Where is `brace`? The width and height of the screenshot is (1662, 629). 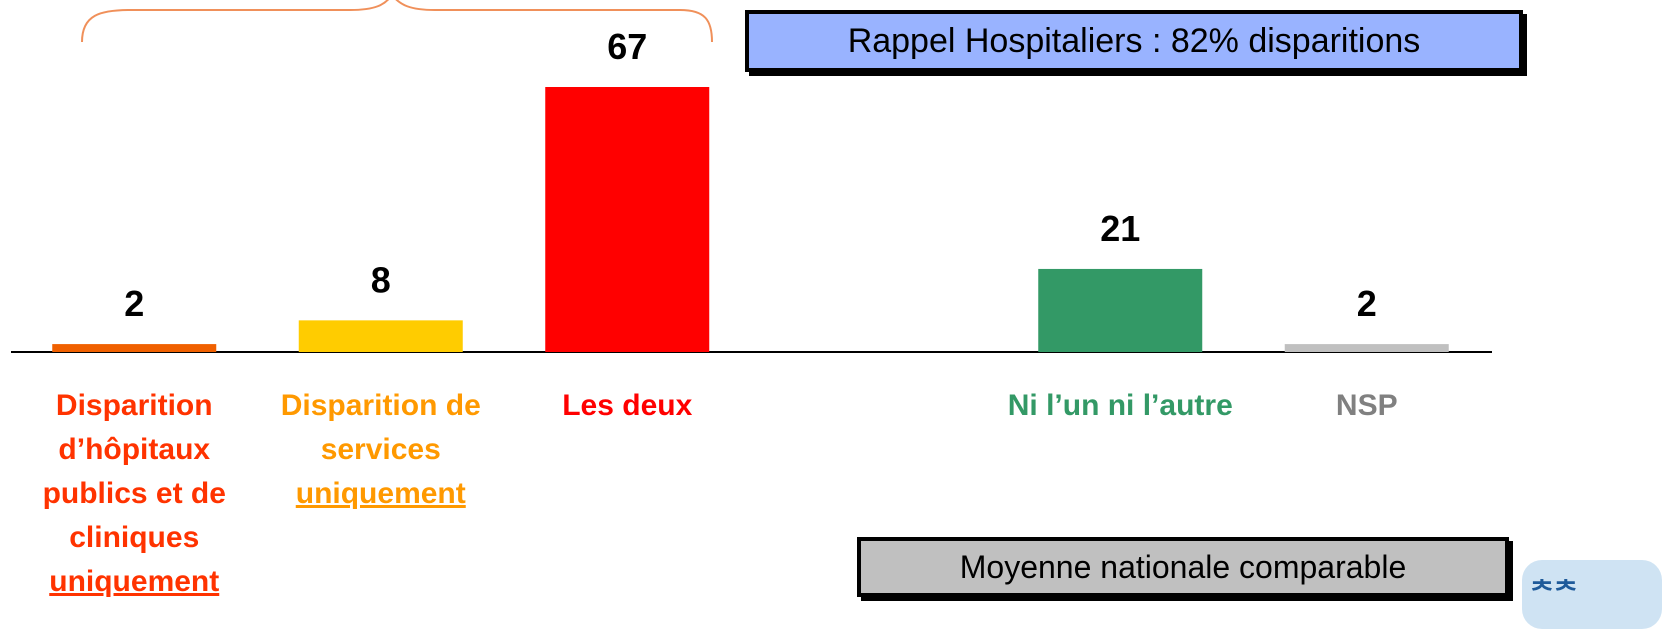 brace is located at coordinates (397, 21).